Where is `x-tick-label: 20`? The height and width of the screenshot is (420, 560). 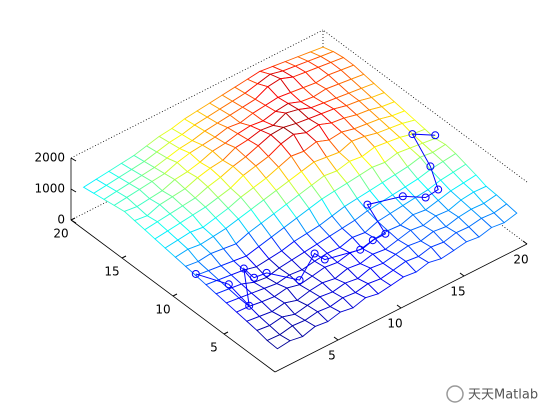
x-tick-label: 20 is located at coordinates (520, 260).